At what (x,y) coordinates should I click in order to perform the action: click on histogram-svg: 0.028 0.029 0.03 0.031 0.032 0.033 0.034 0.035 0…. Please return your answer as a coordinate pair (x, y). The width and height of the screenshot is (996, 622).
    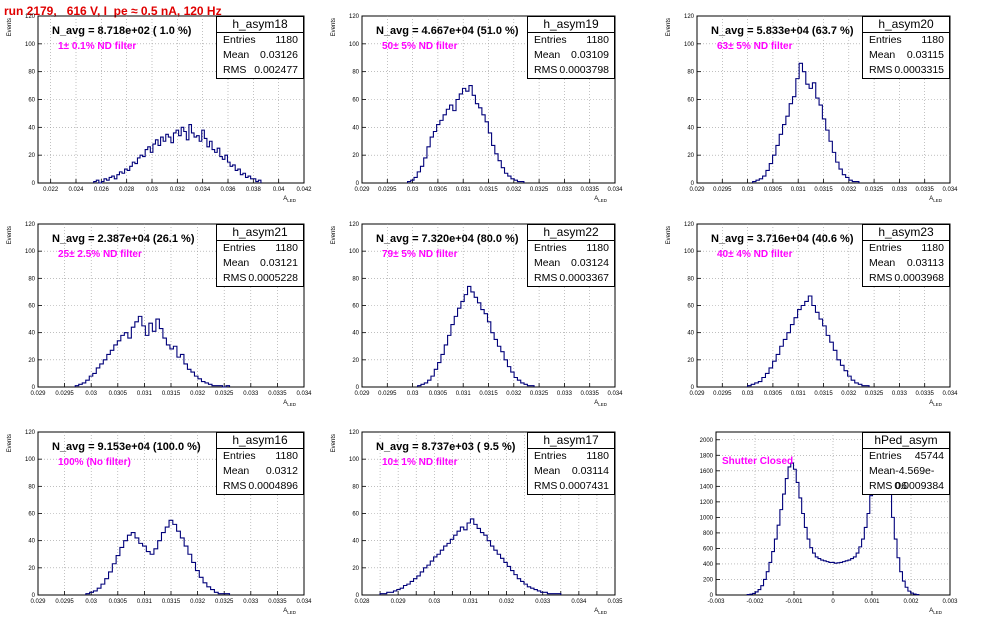
    Looking at the image, I should click on (477, 522).